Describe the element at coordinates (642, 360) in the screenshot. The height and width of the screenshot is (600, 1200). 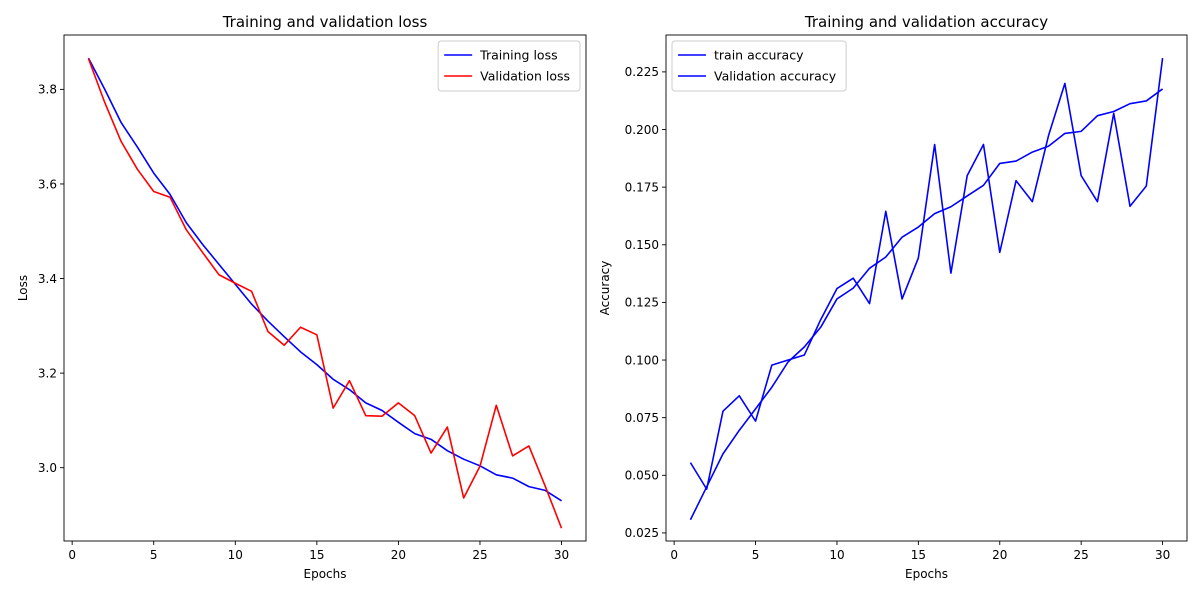
I see `y-tick-label: 0.100` at that location.